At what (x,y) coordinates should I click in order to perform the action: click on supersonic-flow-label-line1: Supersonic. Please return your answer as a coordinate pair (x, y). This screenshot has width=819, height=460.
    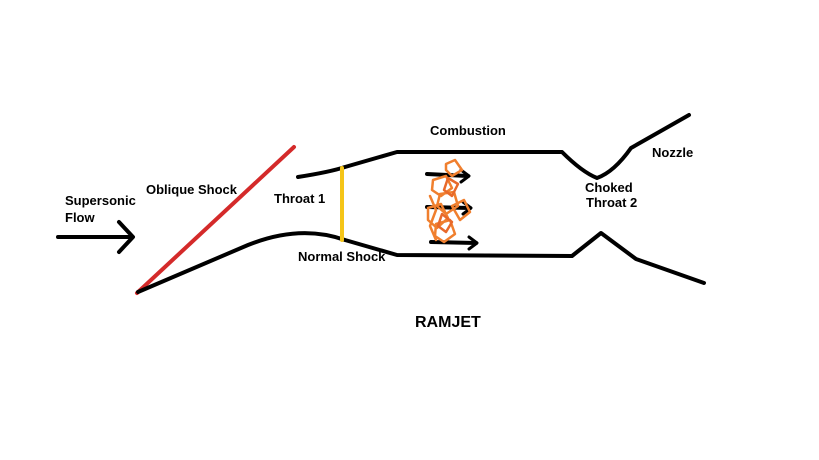
    Looking at the image, I should click on (100, 200).